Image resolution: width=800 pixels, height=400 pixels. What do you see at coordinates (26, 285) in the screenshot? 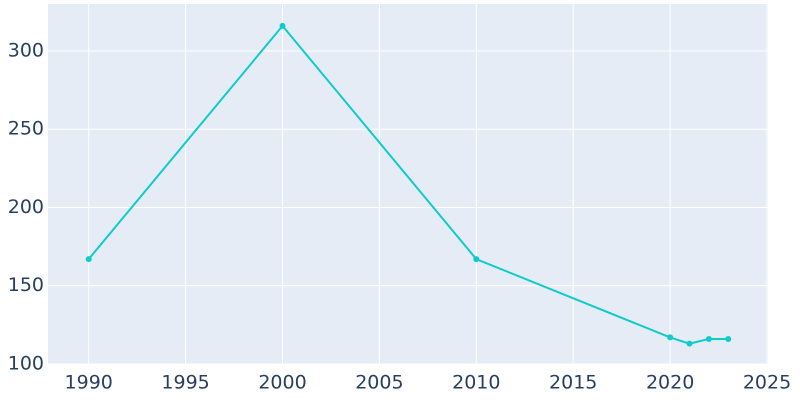
I see `y-tick-label: 150` at bounding box center [26, 285].